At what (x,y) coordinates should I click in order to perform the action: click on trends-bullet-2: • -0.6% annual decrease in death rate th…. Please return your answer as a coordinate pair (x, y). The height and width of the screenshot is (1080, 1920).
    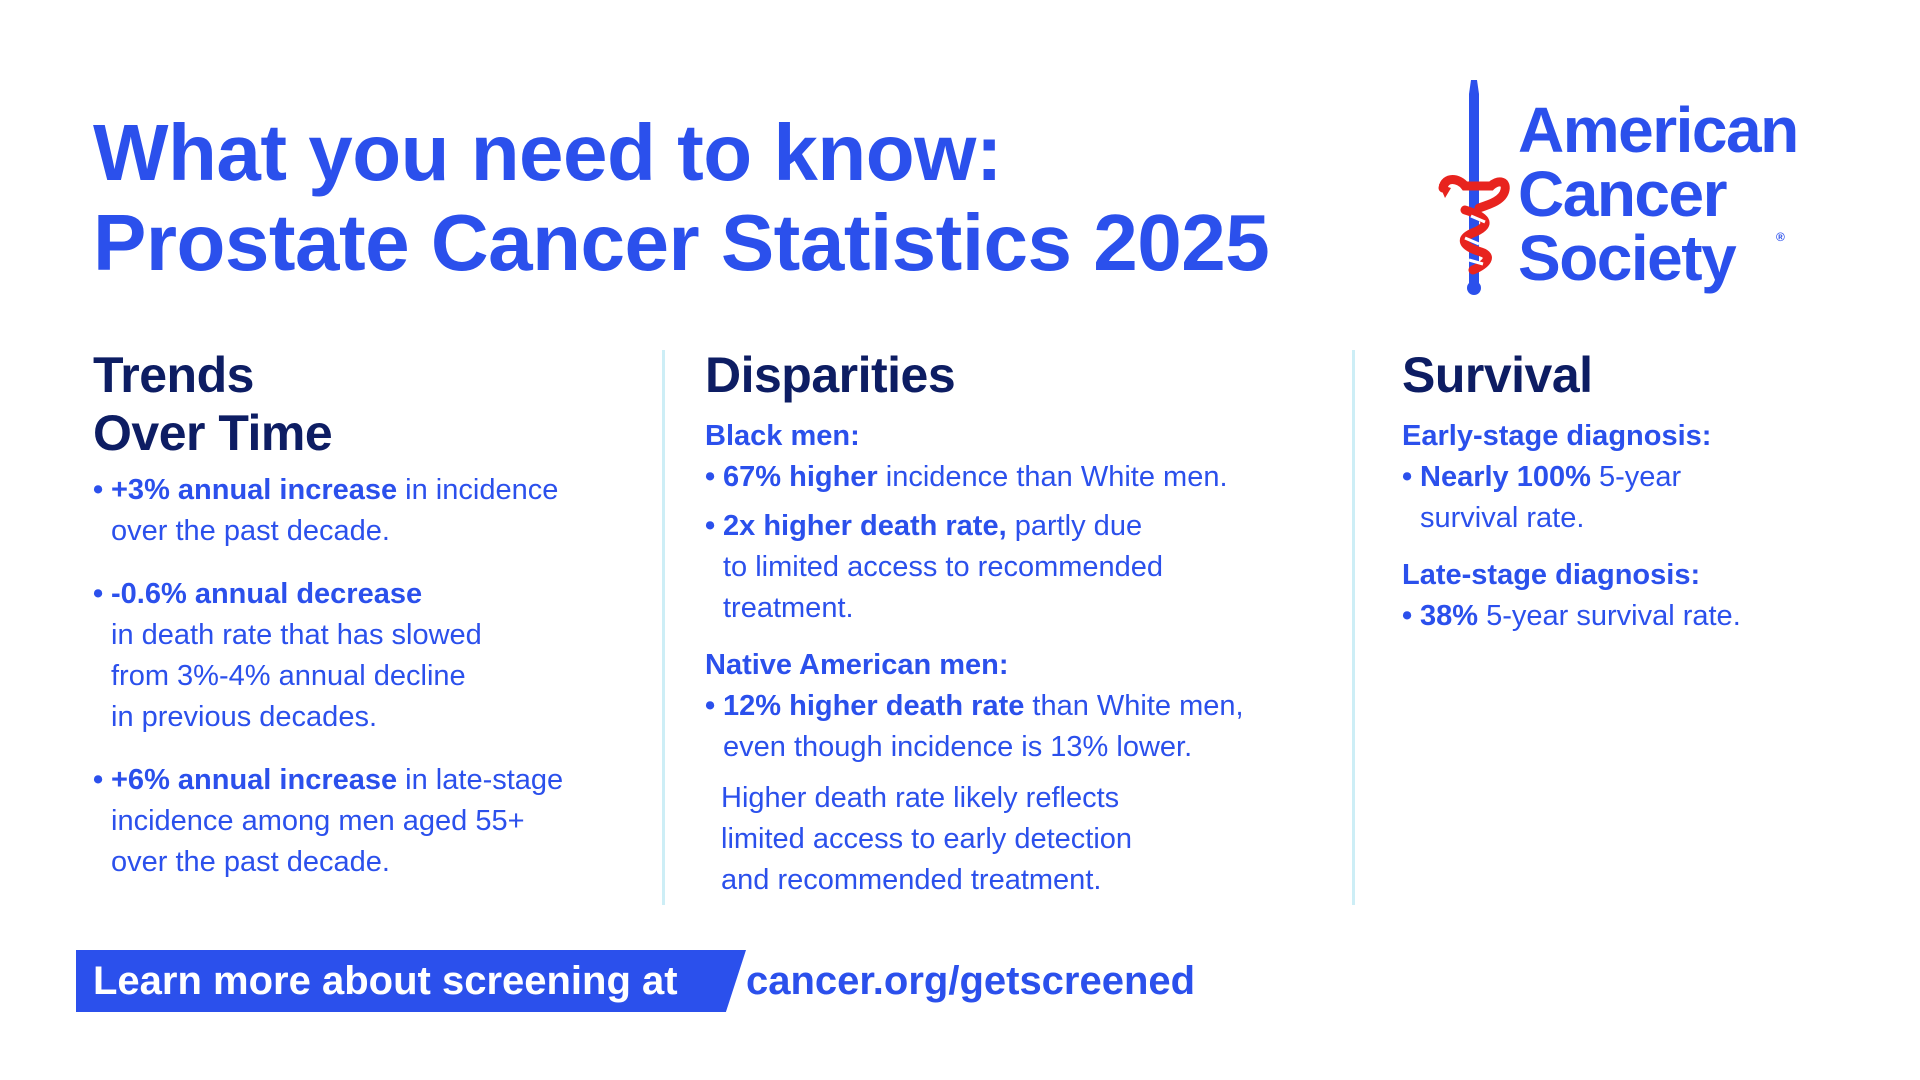
    Looking at the image, I should click on (287, 655).